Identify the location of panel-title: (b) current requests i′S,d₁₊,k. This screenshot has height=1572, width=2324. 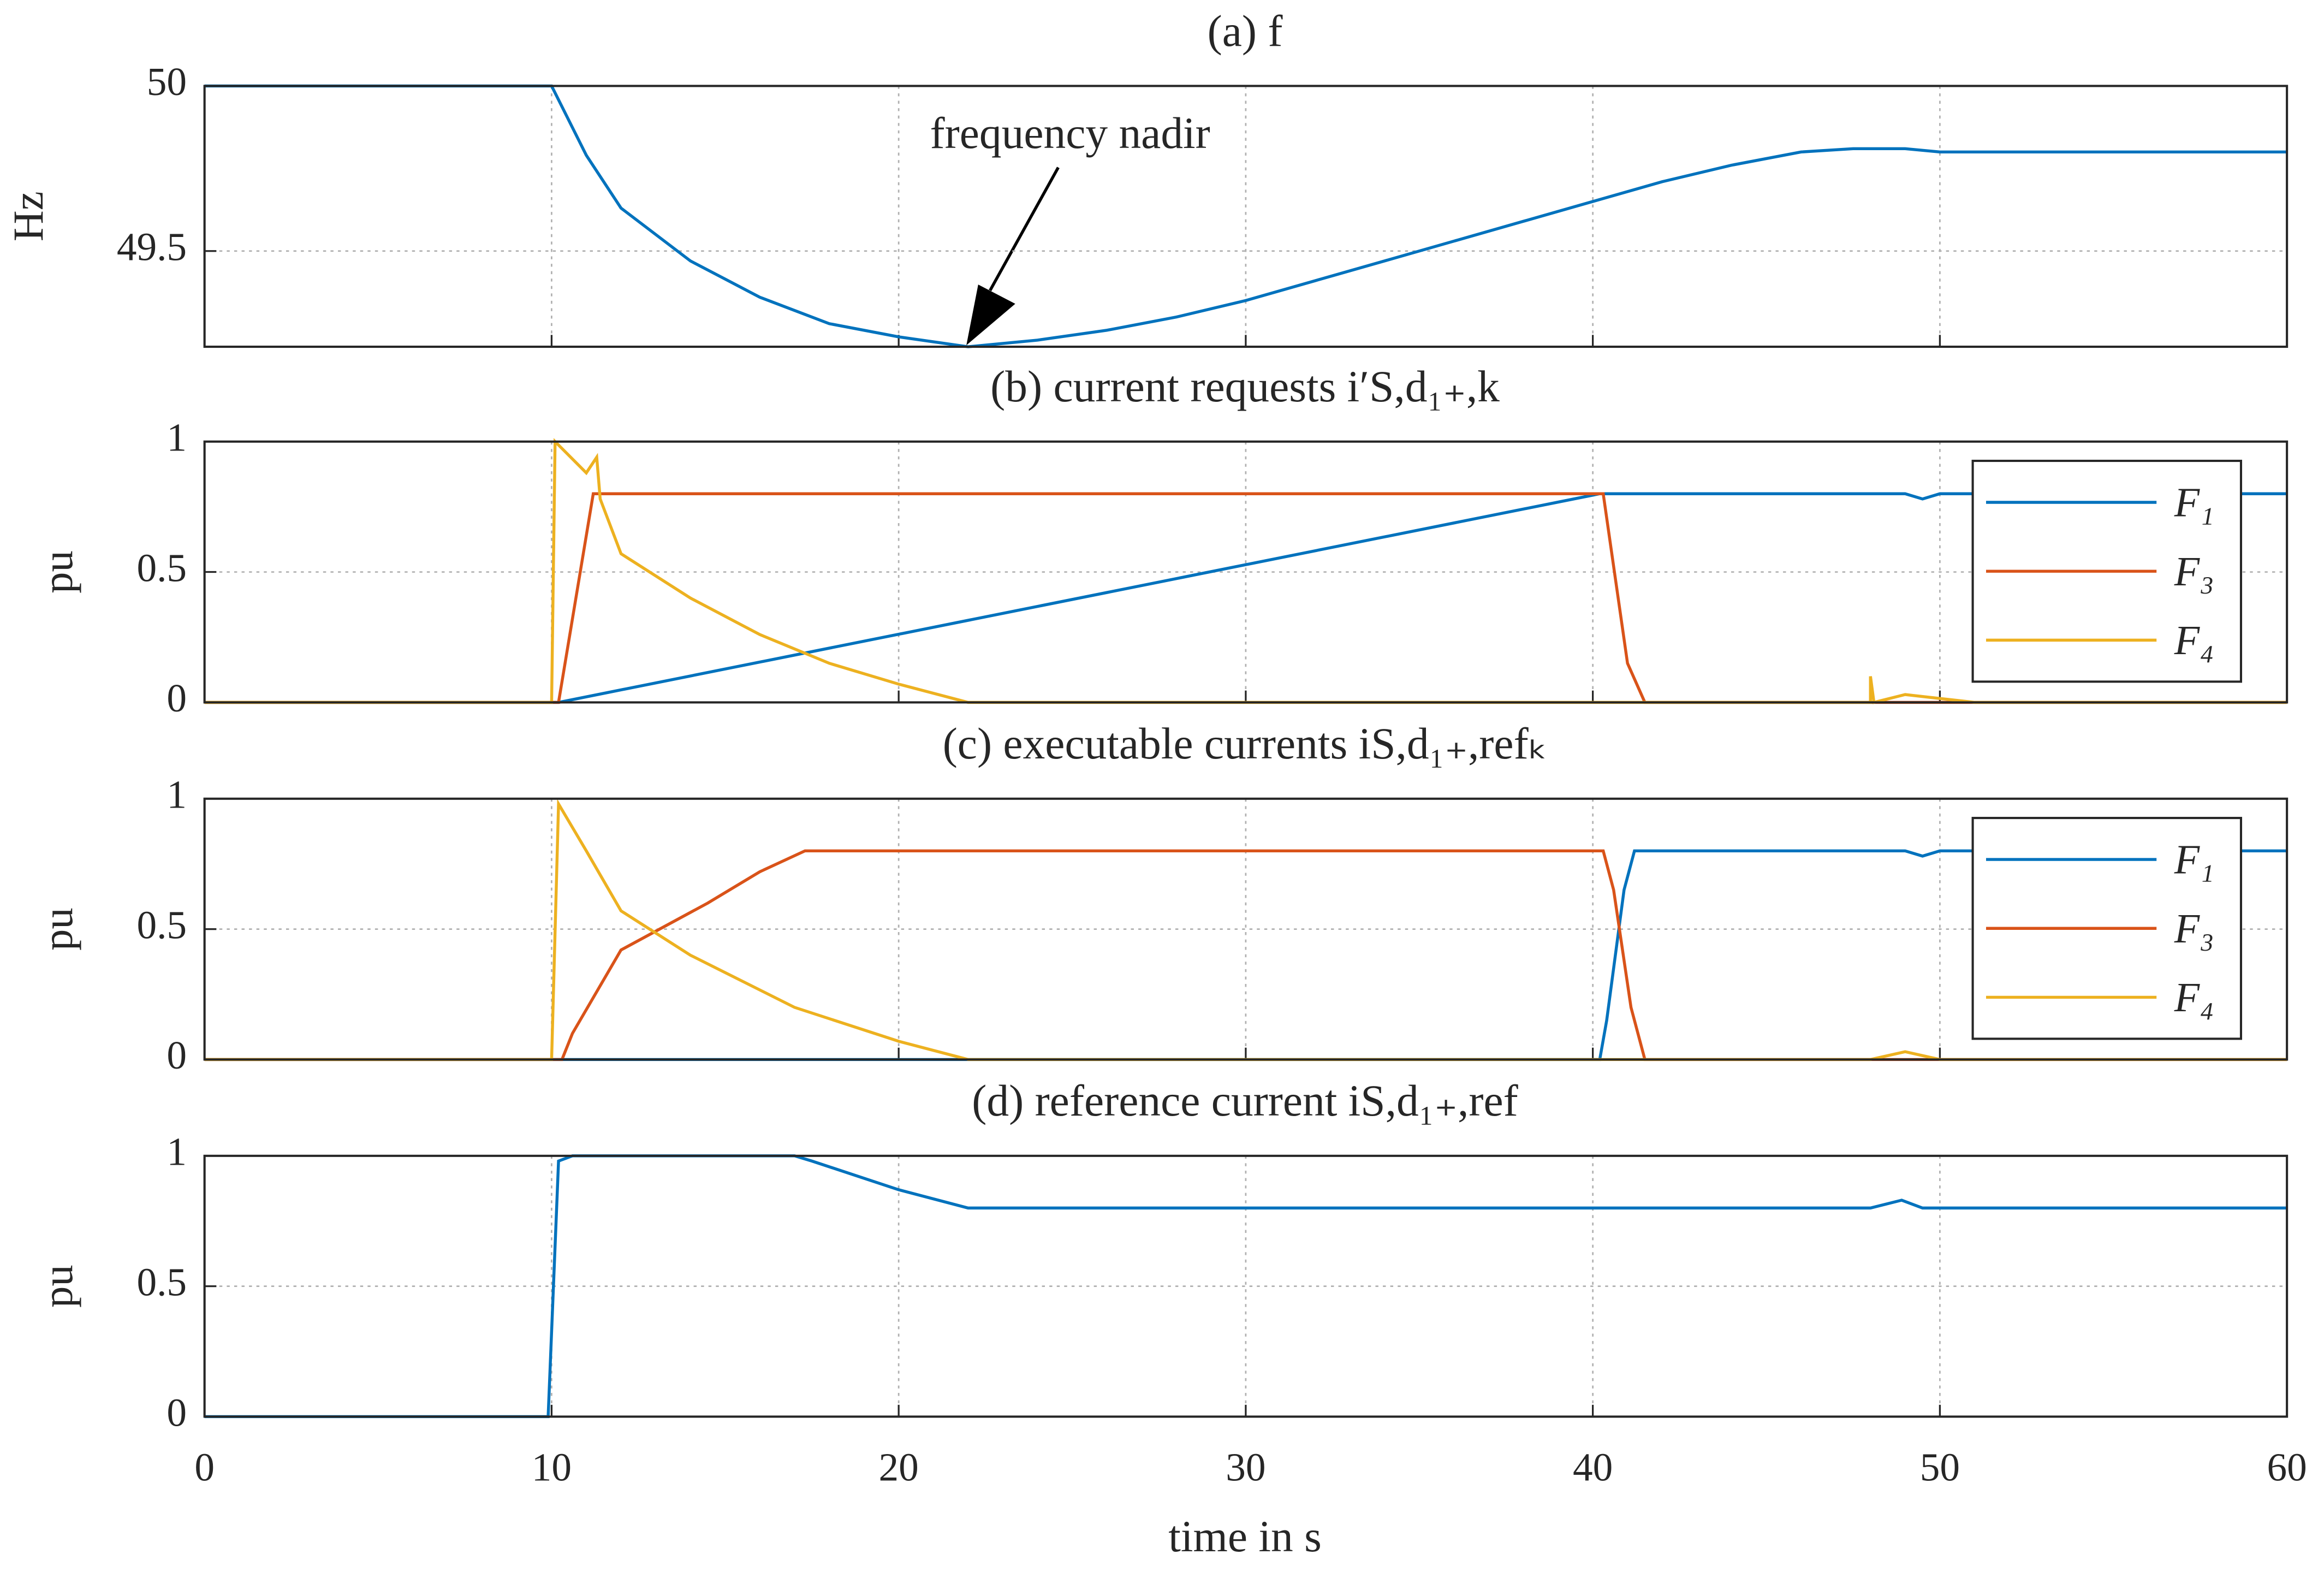
(1245, 386).